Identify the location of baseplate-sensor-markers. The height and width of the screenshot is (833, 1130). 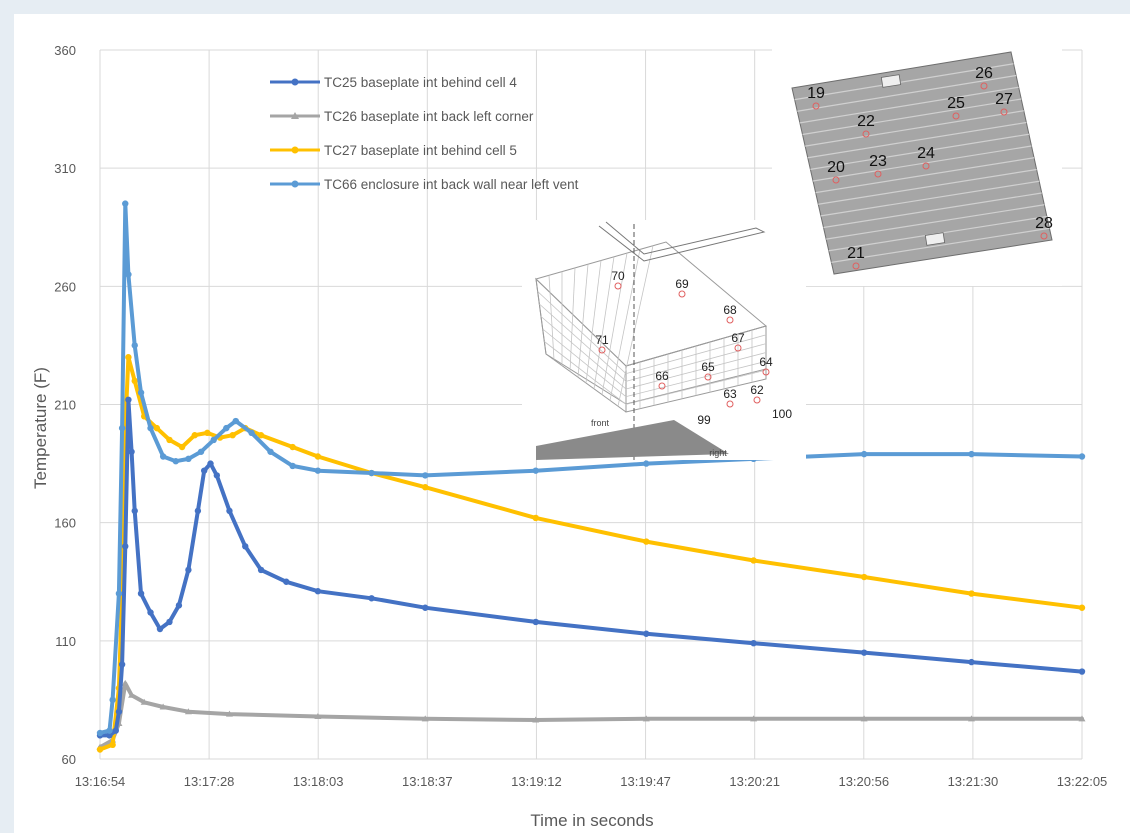
(930, 176).